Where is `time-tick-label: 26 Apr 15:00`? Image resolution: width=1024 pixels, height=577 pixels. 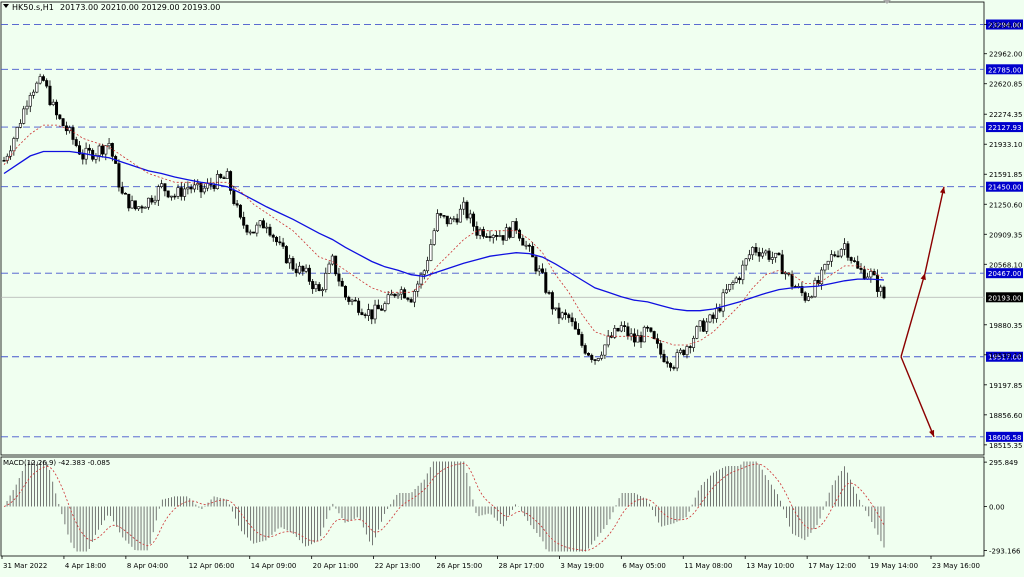
time-tick-label: 26 Apr 15:00 is located at coordinates (460, 566).